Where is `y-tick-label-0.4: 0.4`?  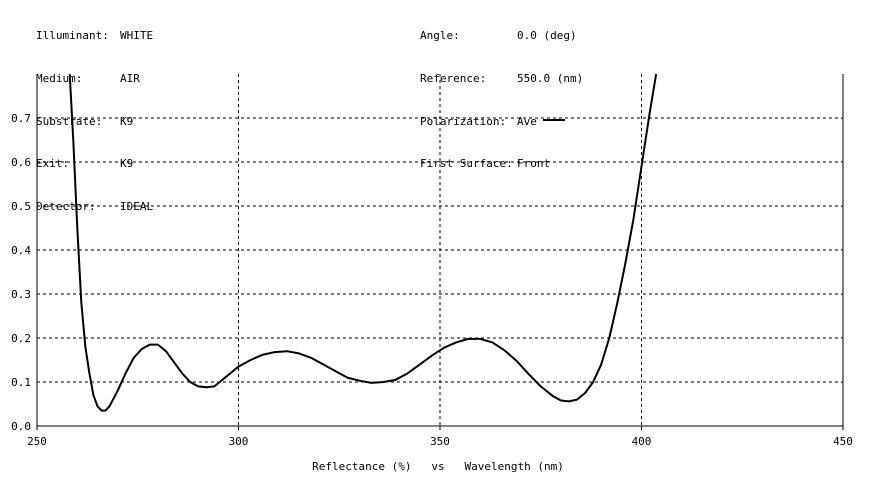
y-tick-label-0.4: 0.4 is located at coordinates (21, 250).